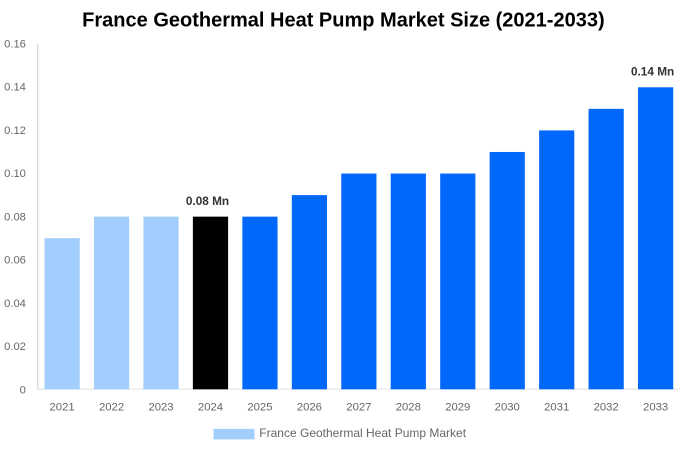 The width and height of the screenshot is (680, 455). I want to click on svg-text: 2028, so click(408, 407).